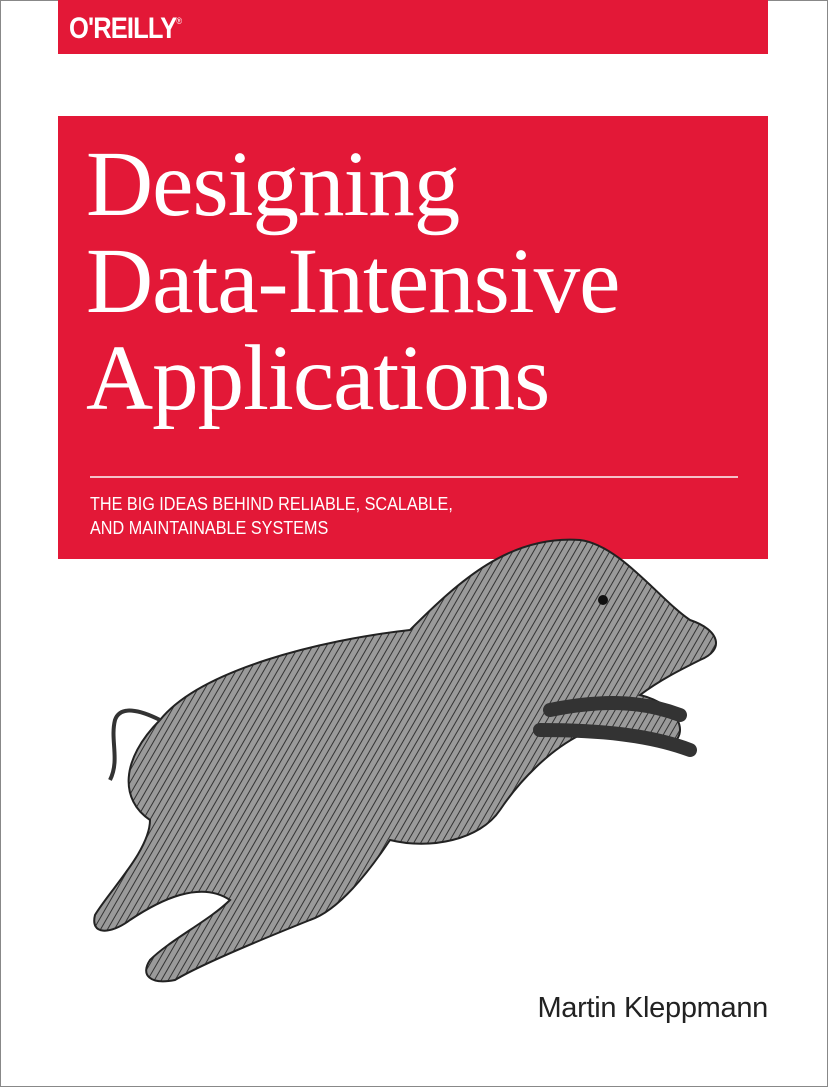 Image resolution: width=828 pixels, height=1087 pixels. What do you see at coordinates (603, 600) in the screenshot?
I see `boar-eye` at bounding box center [603, 600].